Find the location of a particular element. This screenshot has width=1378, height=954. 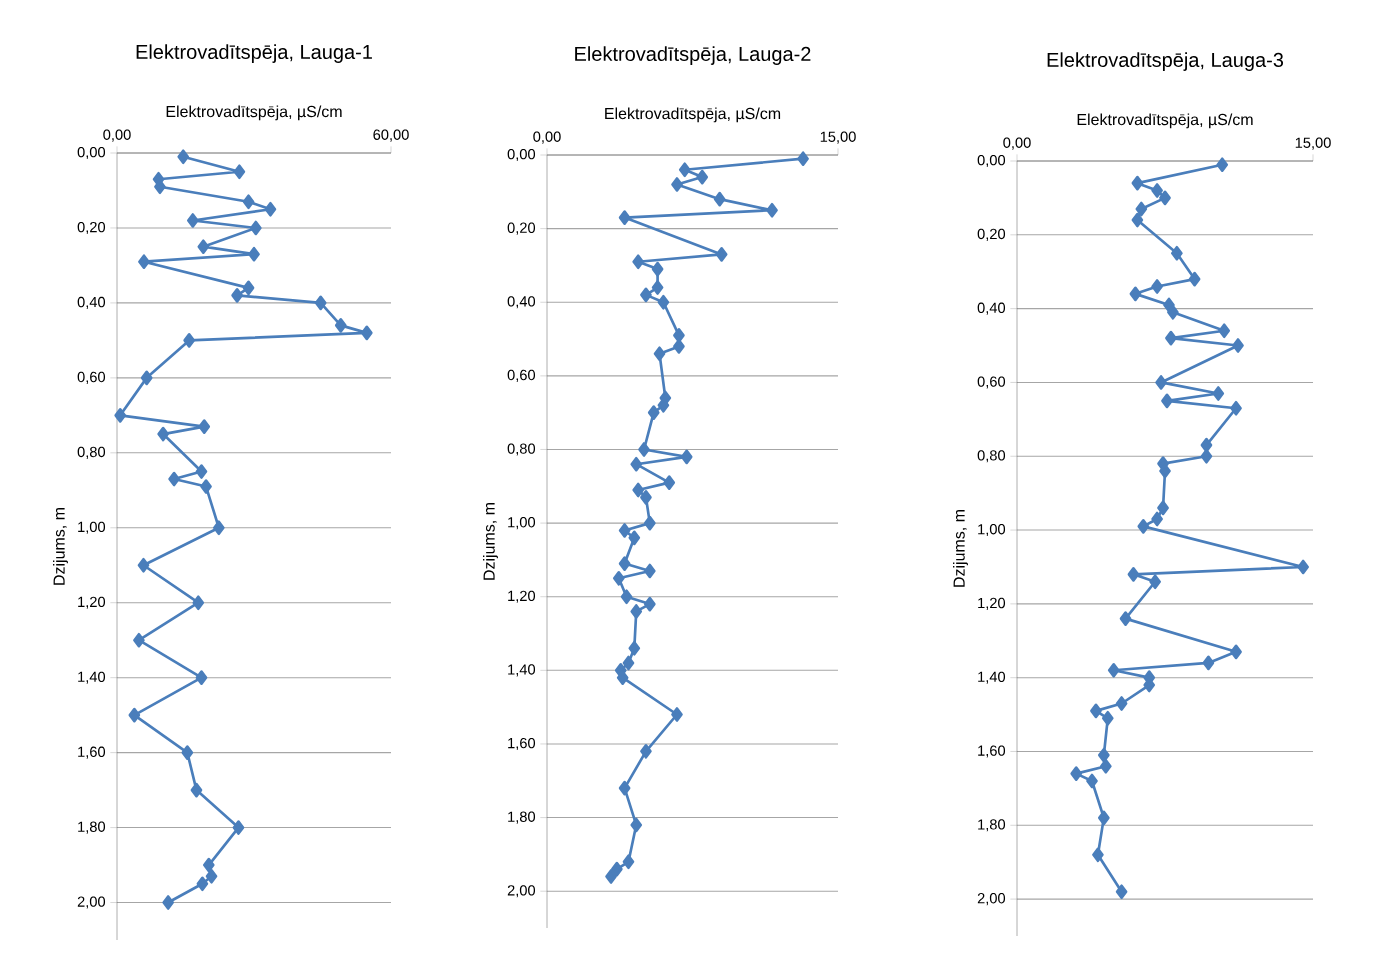

x-tick-label: 60,00 is located at coordinates (391, 135).